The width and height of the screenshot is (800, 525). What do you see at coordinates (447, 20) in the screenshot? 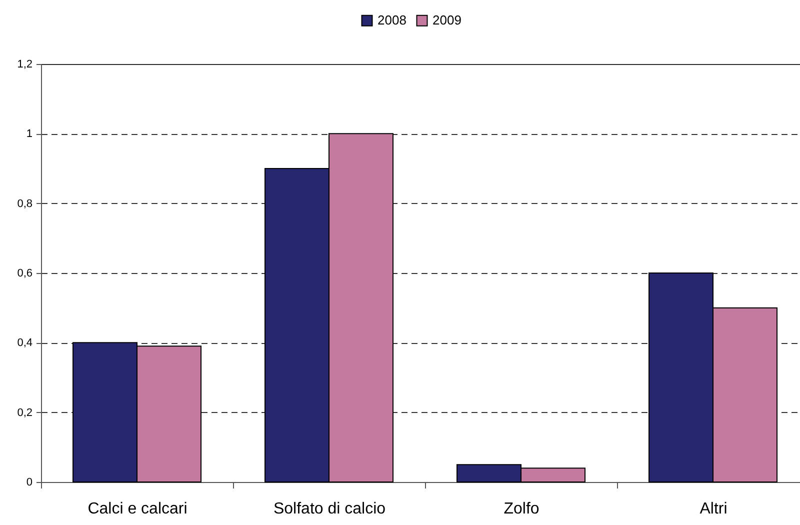
I see `legend-label: 2009` at bounding box center [447, 20].